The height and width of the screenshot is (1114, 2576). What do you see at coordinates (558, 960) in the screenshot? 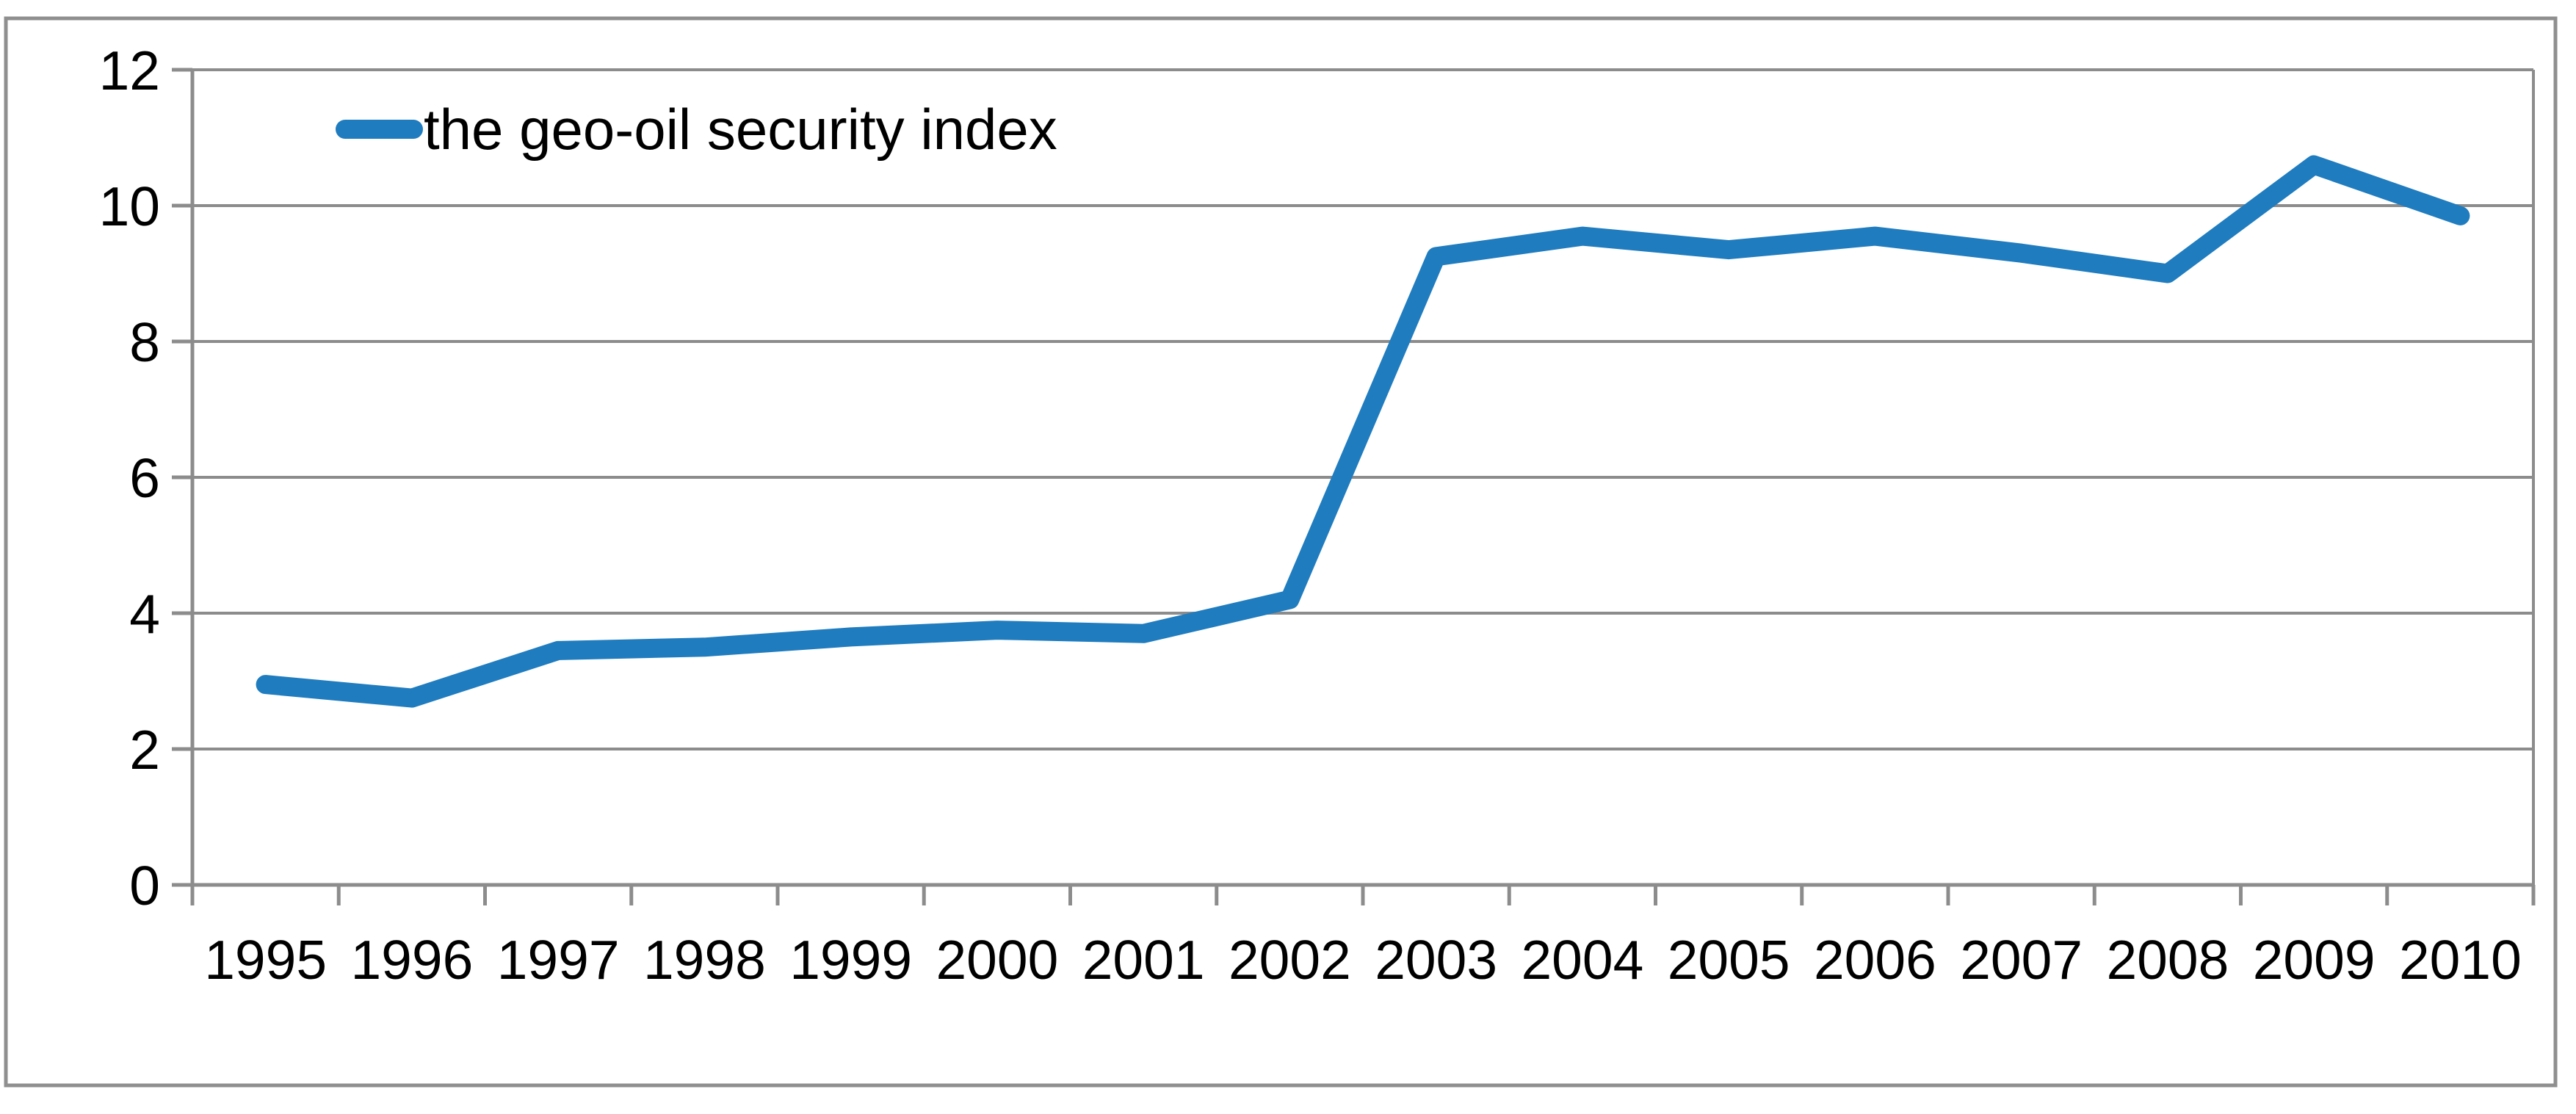
I see `x-tick-label-1997: 1997` at bounding box center [558, 960].